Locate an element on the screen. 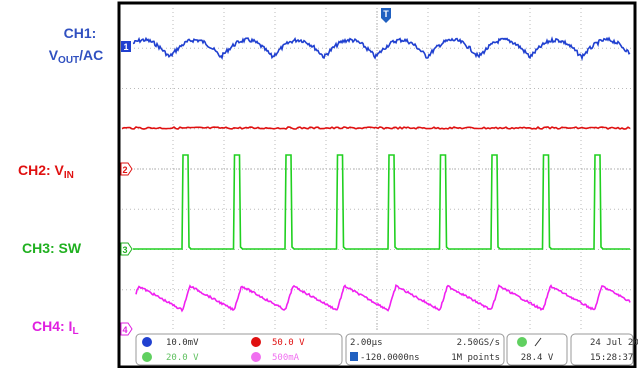 The image size is (638, 368). channel-box is located at coordinates (239, 349).